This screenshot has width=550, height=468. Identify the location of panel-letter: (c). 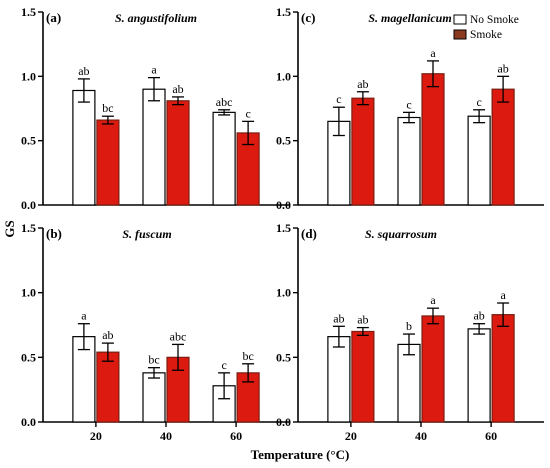
(308, 17).